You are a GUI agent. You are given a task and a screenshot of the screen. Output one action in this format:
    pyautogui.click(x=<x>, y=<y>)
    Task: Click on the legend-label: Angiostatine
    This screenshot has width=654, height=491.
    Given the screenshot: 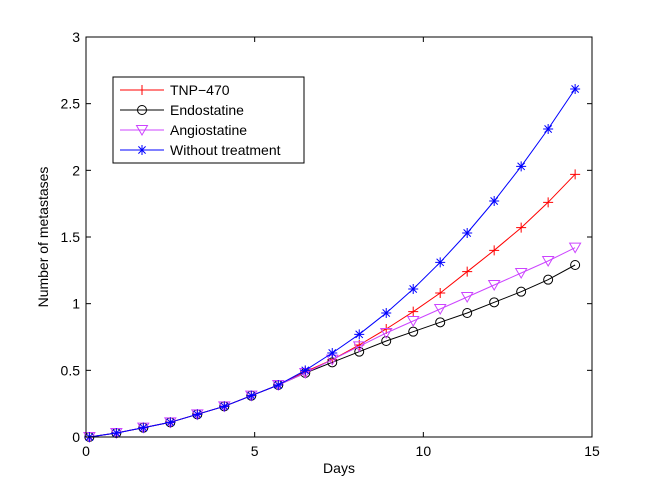 What is the action you would take?
    pyautogui.click(x=208, y=130)
    